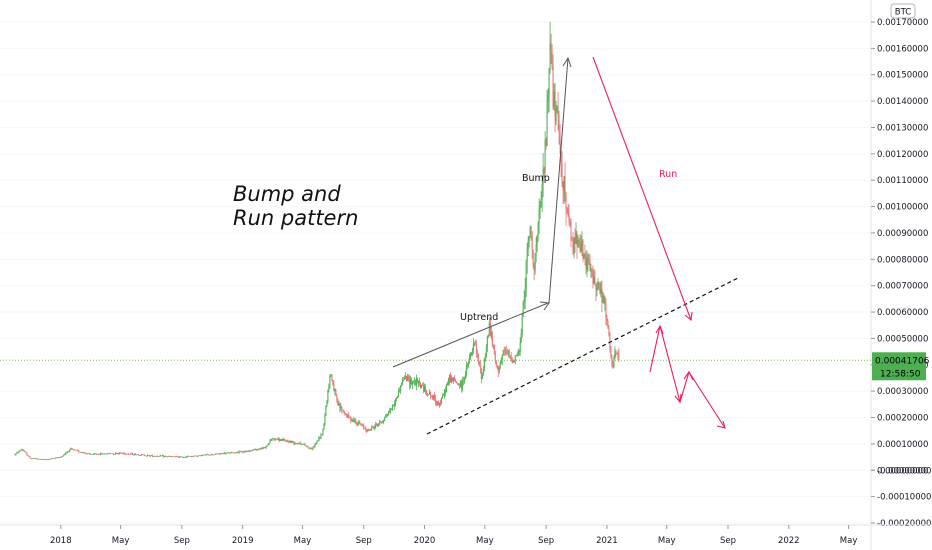 This screenshot has width=932, height=550. What do you see at coordinates (902, 76) in the screenshot?
I see `y-tick-label: 0.00150000` at bounding box center [902, 76].